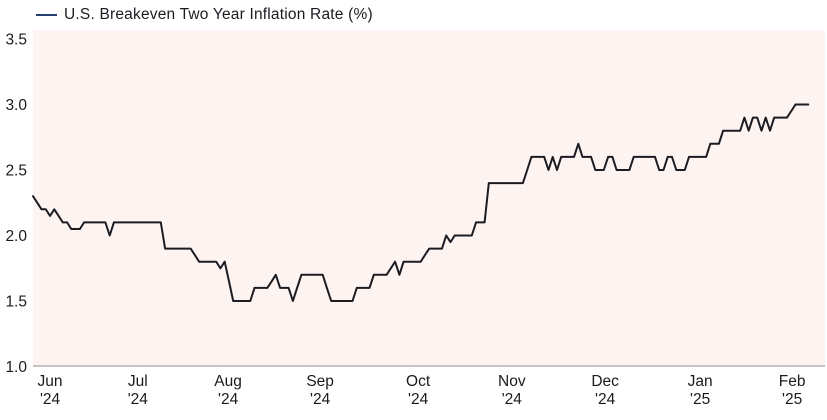 The height and width of the screenshot is (420, 827). I want to click on x-tick-label: Jan '25, so click(700, 390).